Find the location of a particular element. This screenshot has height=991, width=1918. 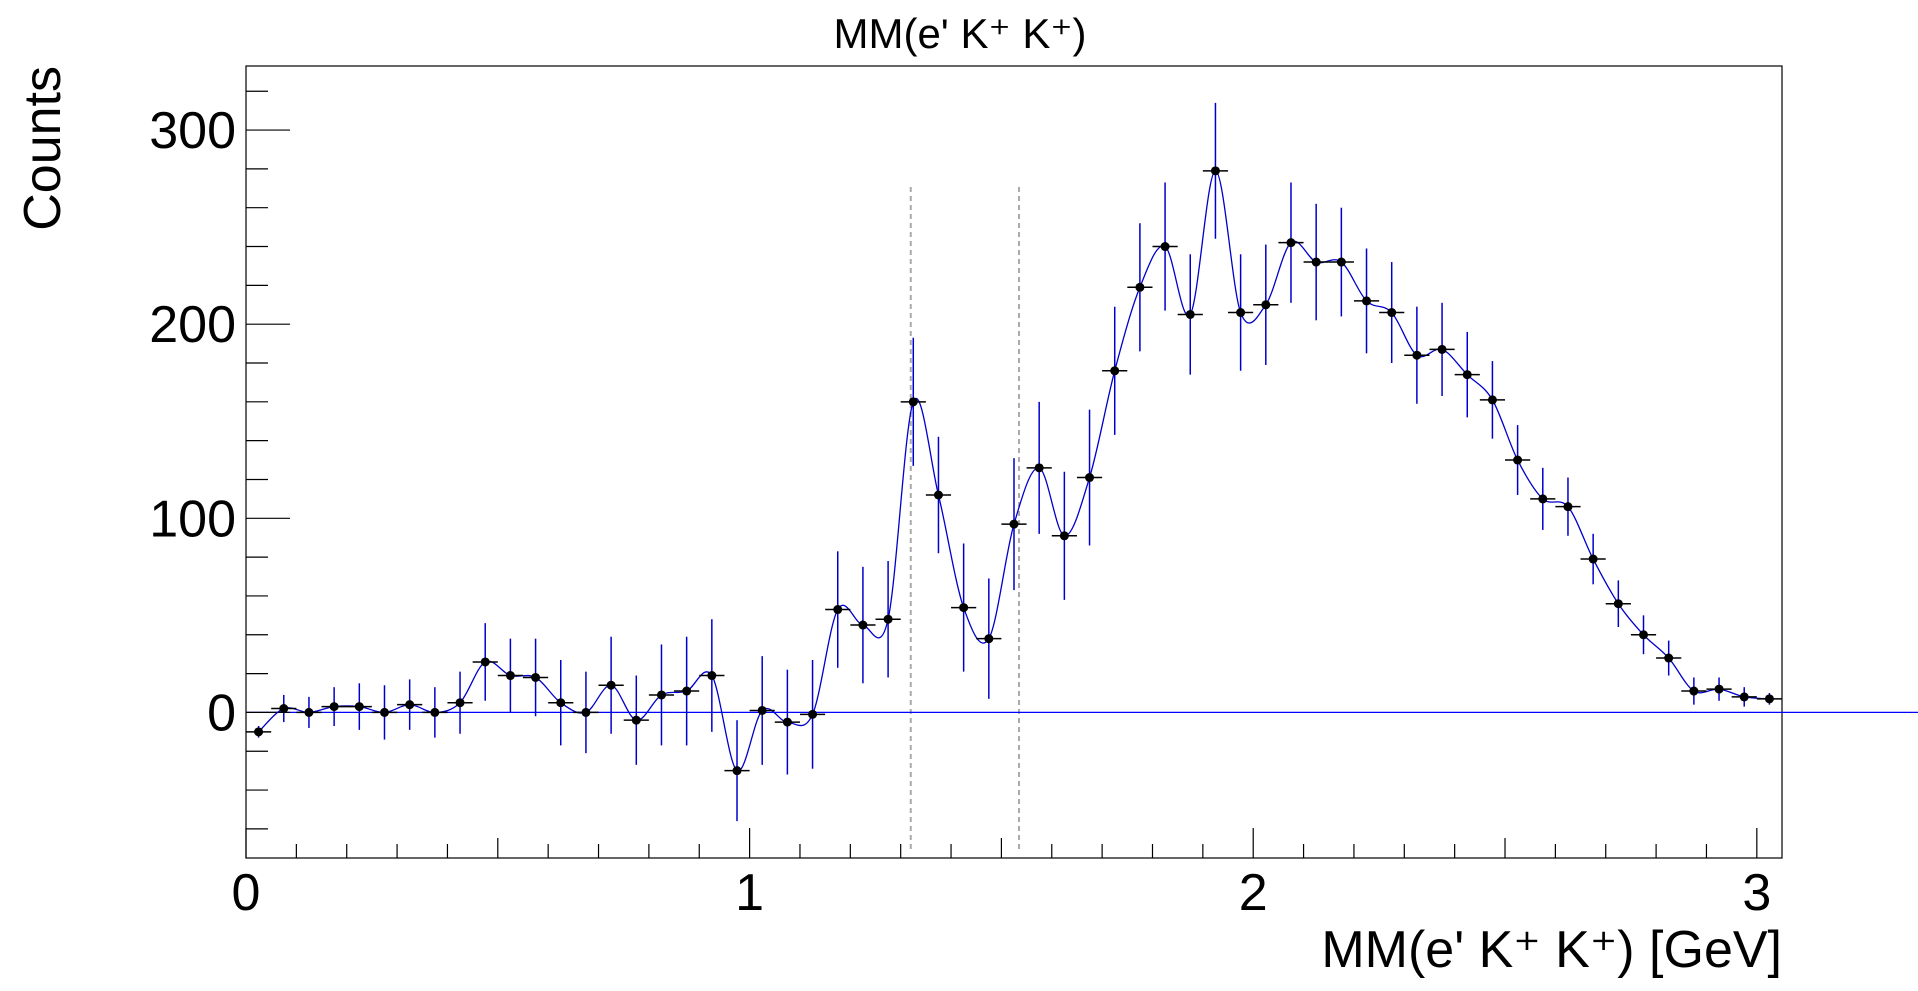

y-tick-label: 0 is located at coordinates (221, 713).